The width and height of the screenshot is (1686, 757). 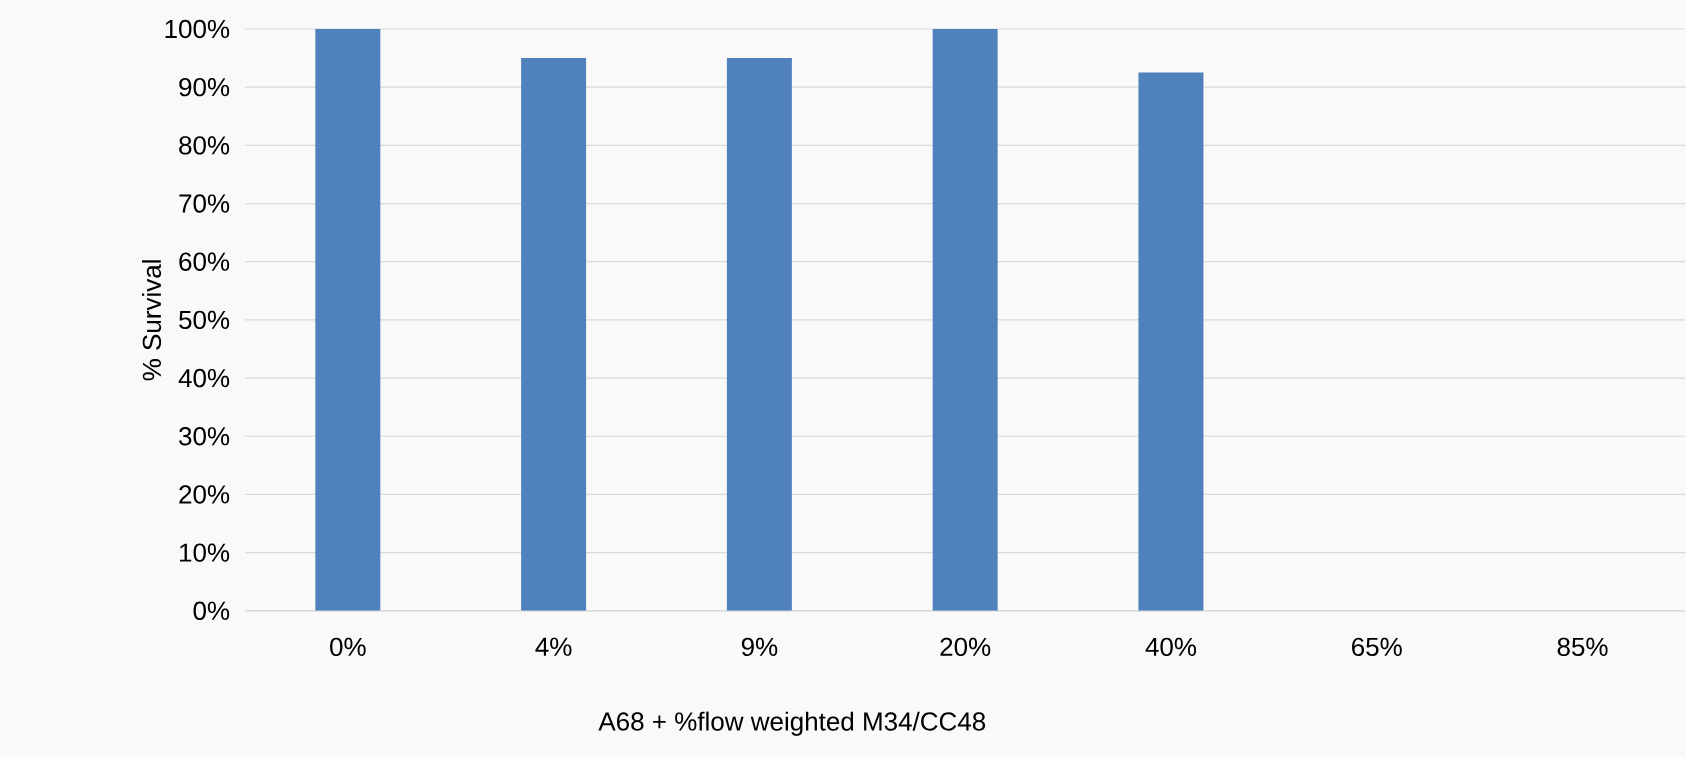 I want to click on y-tick-label: 20%, so click(x=204, y=494).